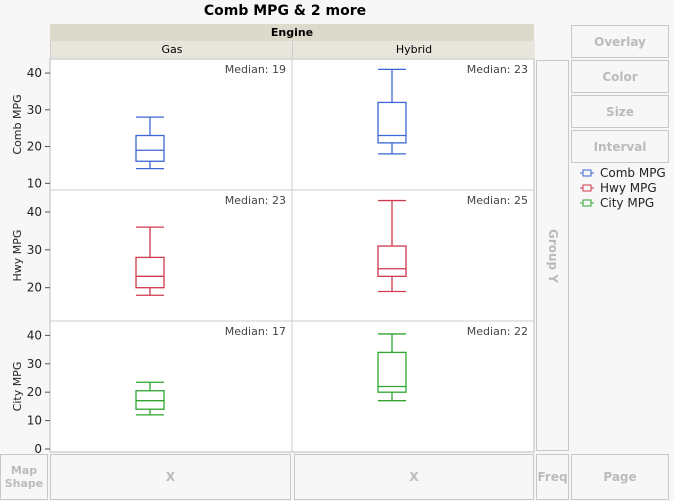 The width and height of the screenshot is (674, 501). What do you see at coordinates (620, 477) in the screenshot?
I see `page-zone: Page` at bounding box center [620, 477].